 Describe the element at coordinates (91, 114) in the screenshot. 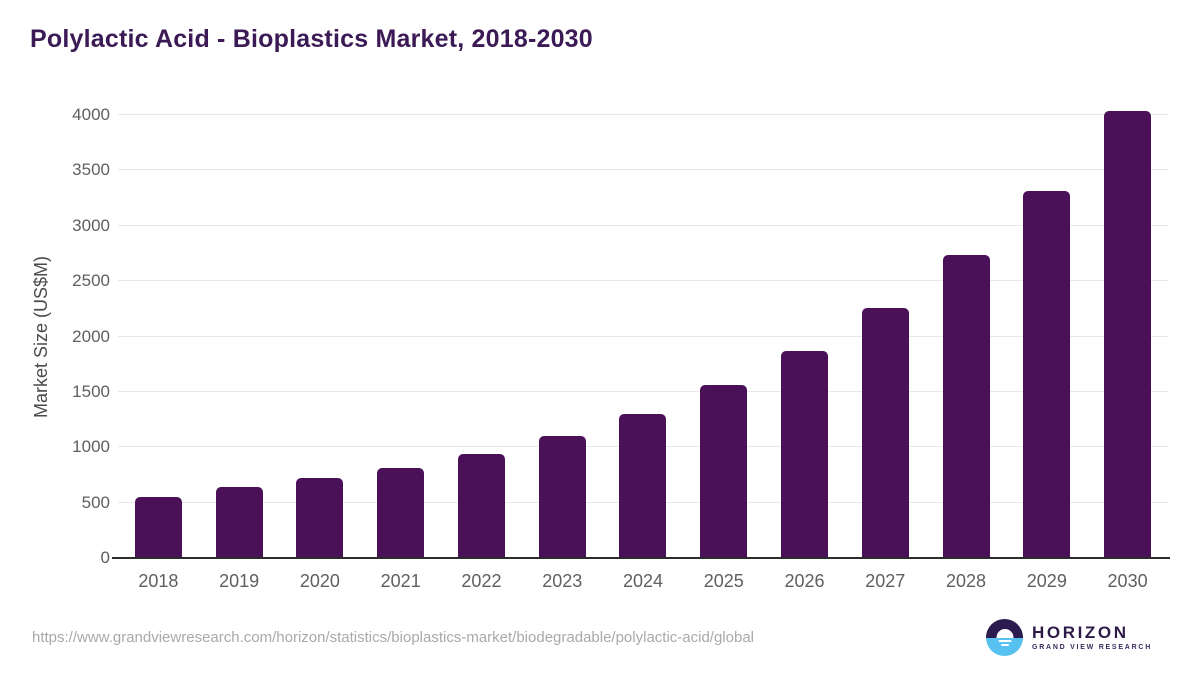

I see `y-tick-label-4000: 4000` at that location.